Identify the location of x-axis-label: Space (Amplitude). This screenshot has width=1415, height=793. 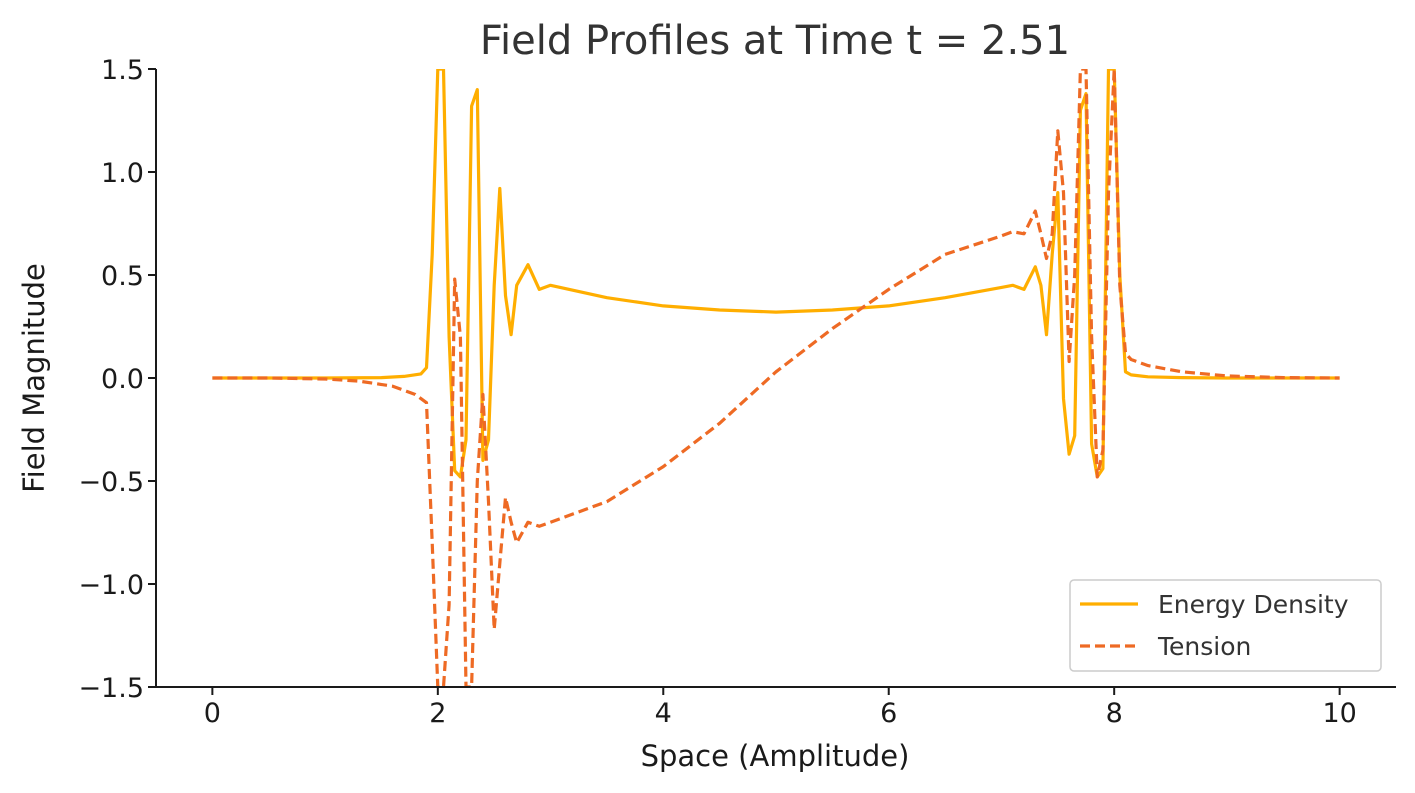
(775, 756).